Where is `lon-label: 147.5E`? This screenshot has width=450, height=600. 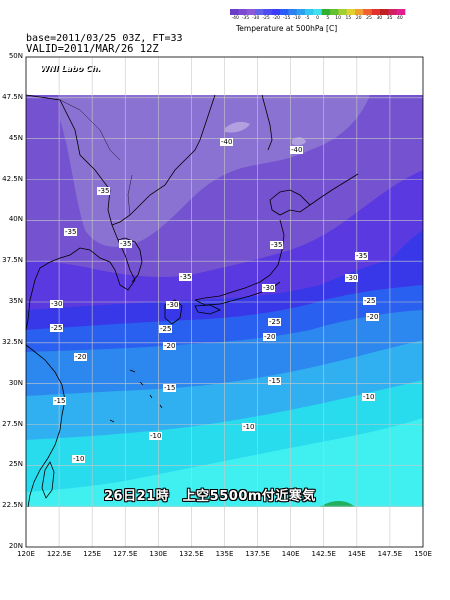
lon-label: 147.5E is located at coordinates (390, 554).